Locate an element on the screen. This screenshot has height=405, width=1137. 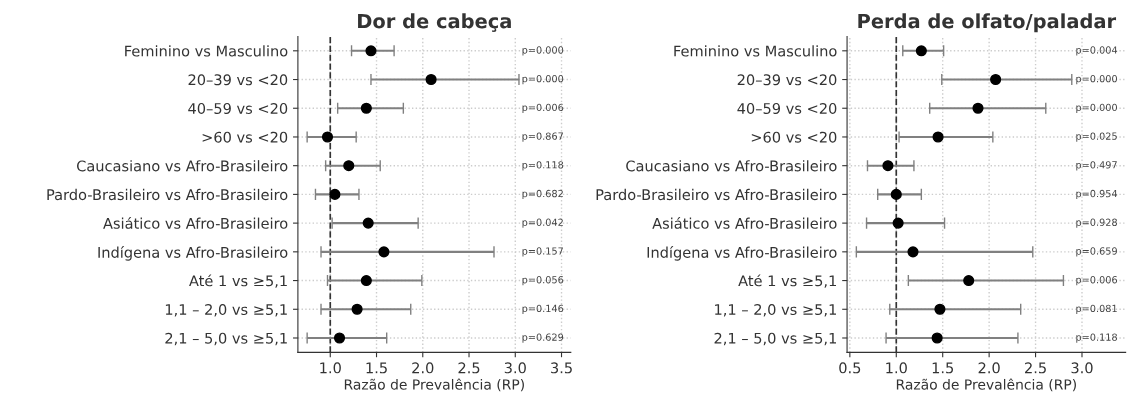
annotation: p=0.497 is located at coordinates (1096, 166).